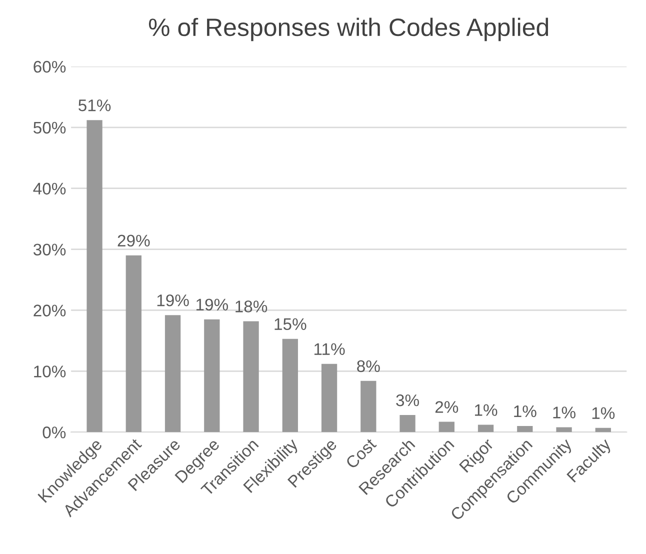 This screenshot has height=554, width=646. I want to click on data-label: 18%, so click(252, 306).